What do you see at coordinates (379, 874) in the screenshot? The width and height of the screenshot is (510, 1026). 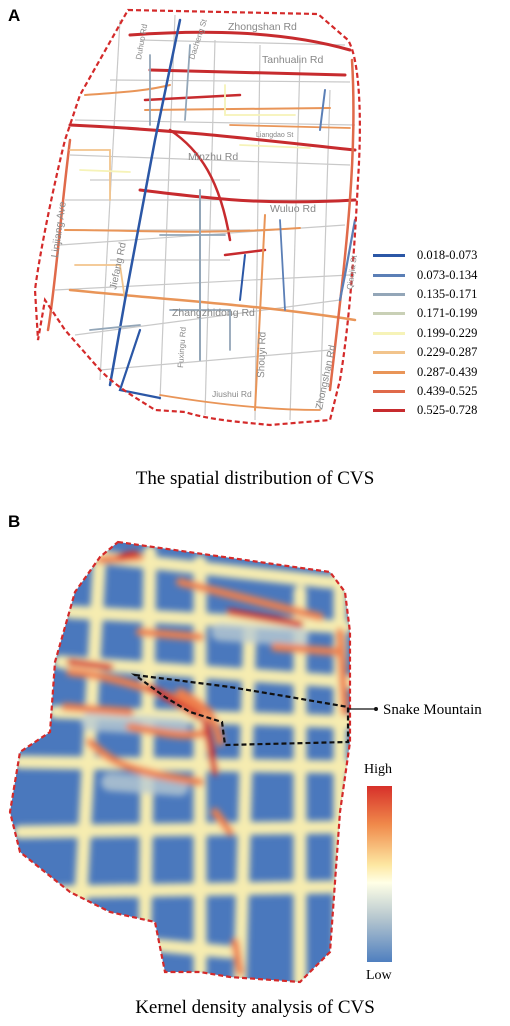 I see `density-color-ramp` at bounding box center [379, 874].